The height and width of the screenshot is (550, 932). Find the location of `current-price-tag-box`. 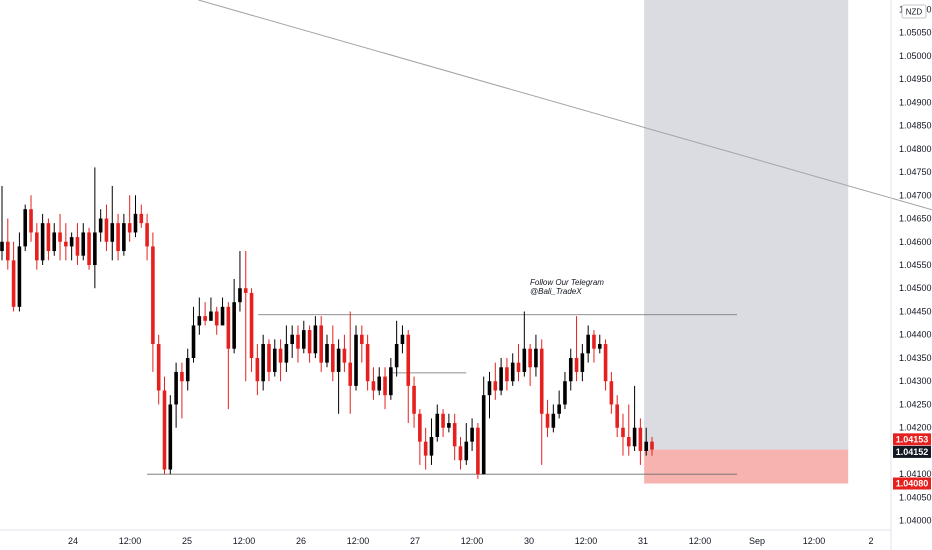

current-price-tag-box is located at coordinates (912, 451).